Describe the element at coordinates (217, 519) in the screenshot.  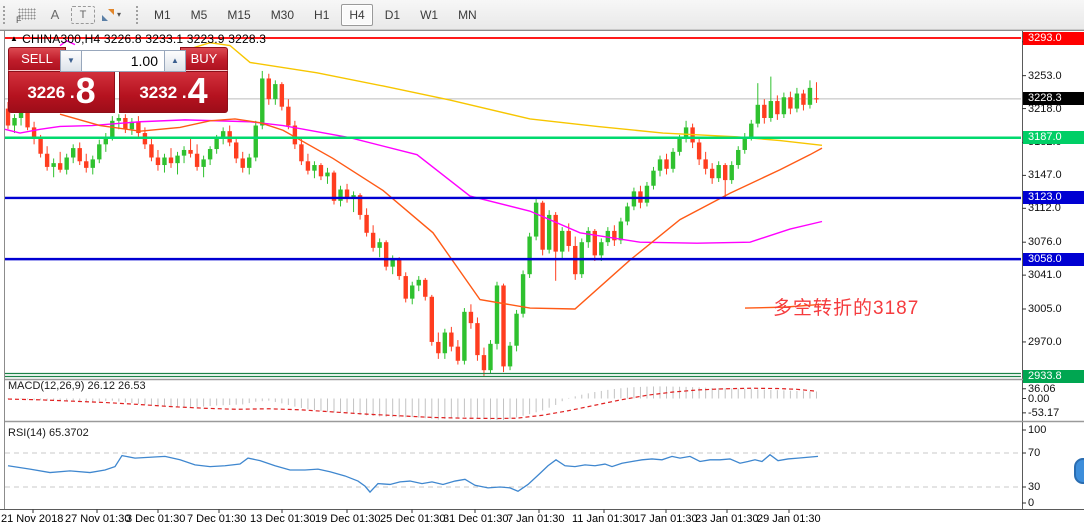
I see `time-axis-label: 7 Dec 01:30` at that location.